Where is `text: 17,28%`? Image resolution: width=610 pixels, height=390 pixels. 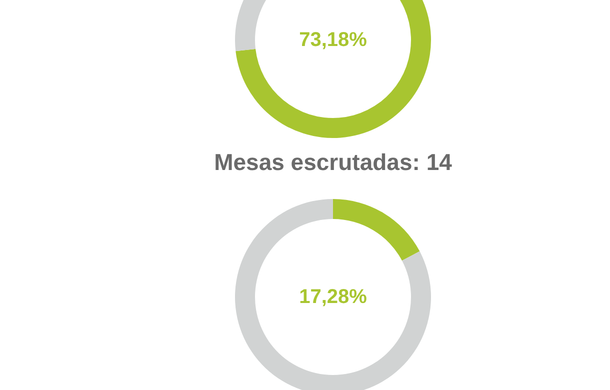 text: 17,28% is located at coordinates (333, 297).